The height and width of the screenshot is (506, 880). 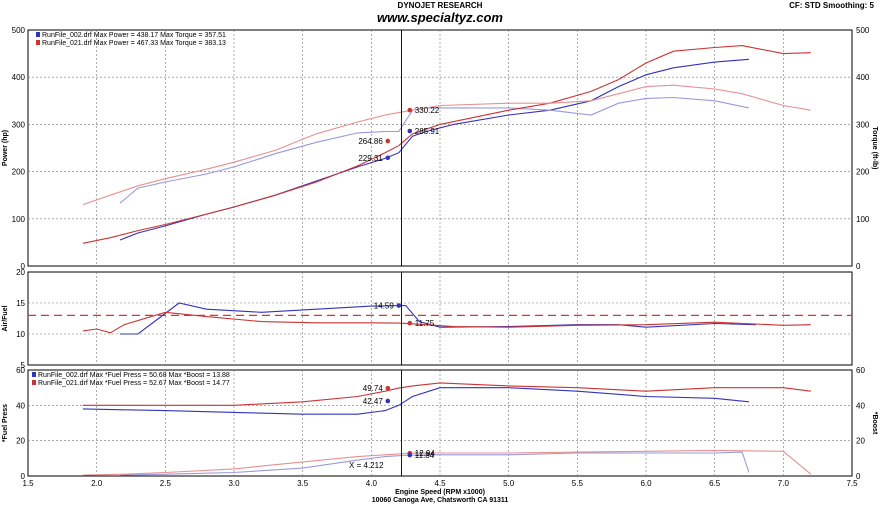 I want to click on series-002-fuel, so click(x=416, y=401).